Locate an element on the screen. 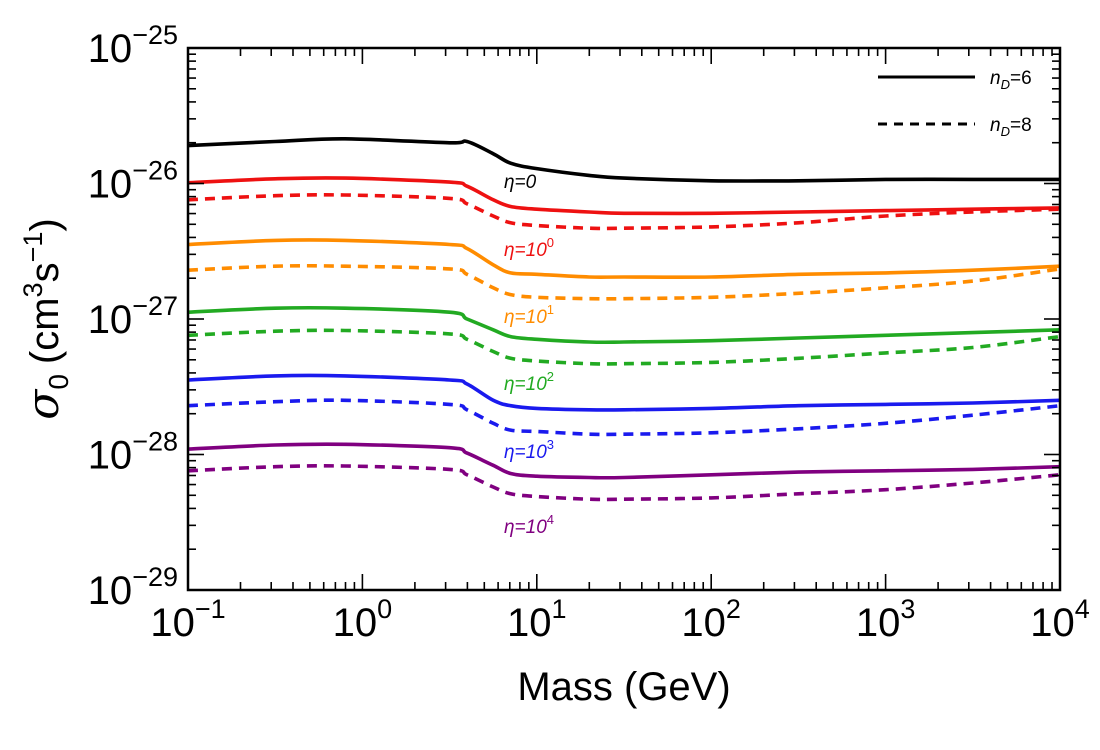  y-tick-label: 10−28 is located at coordinates (133, 452).